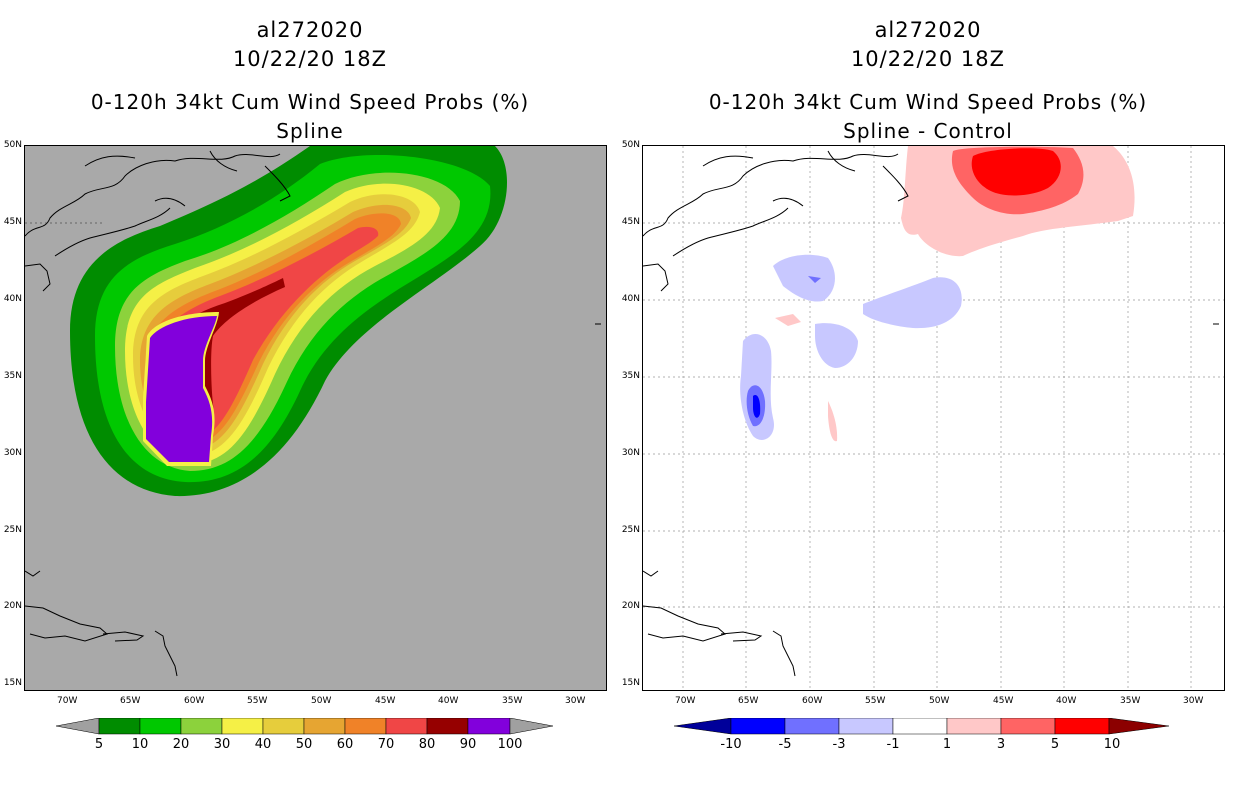 The width and height of the screenshot is (1236, 800). I want to click on left-colorbar-label: 90, so click(468, 744).